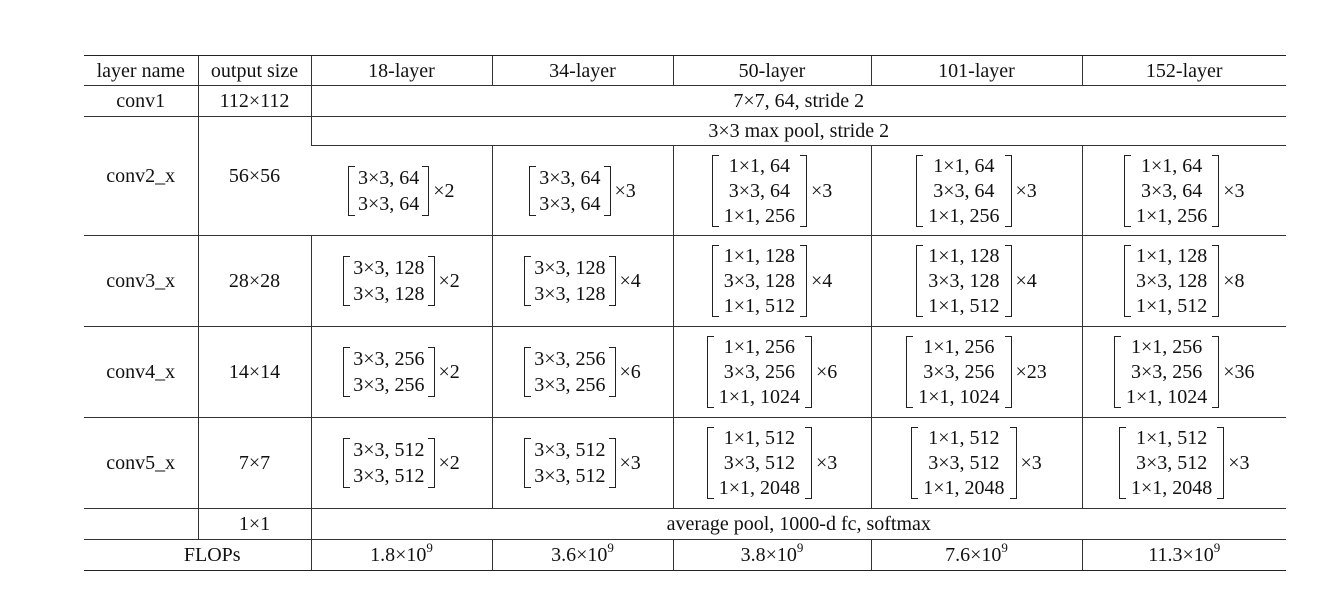 This screenshot has height=591, width=1340. Describe the element at coordinates (772, 372) in the screenshot. I see `building-block: 1×1, 256 3×3, 256 1×1, 1024 ×6` at that location.